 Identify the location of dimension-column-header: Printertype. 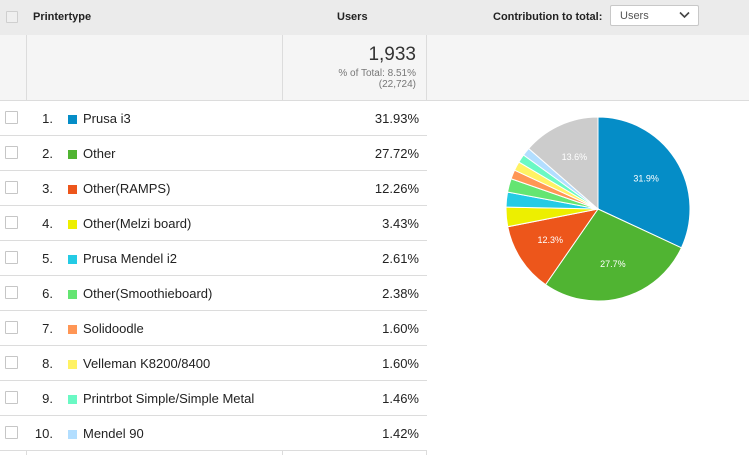
(62, 17).